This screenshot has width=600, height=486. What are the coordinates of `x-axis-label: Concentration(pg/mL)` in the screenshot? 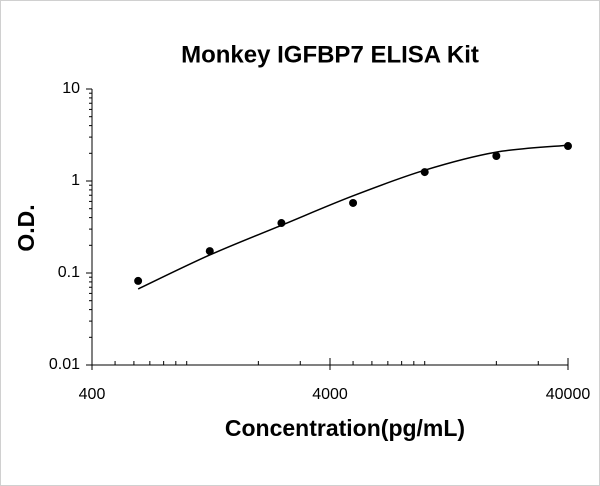 It's located at (345, 428).